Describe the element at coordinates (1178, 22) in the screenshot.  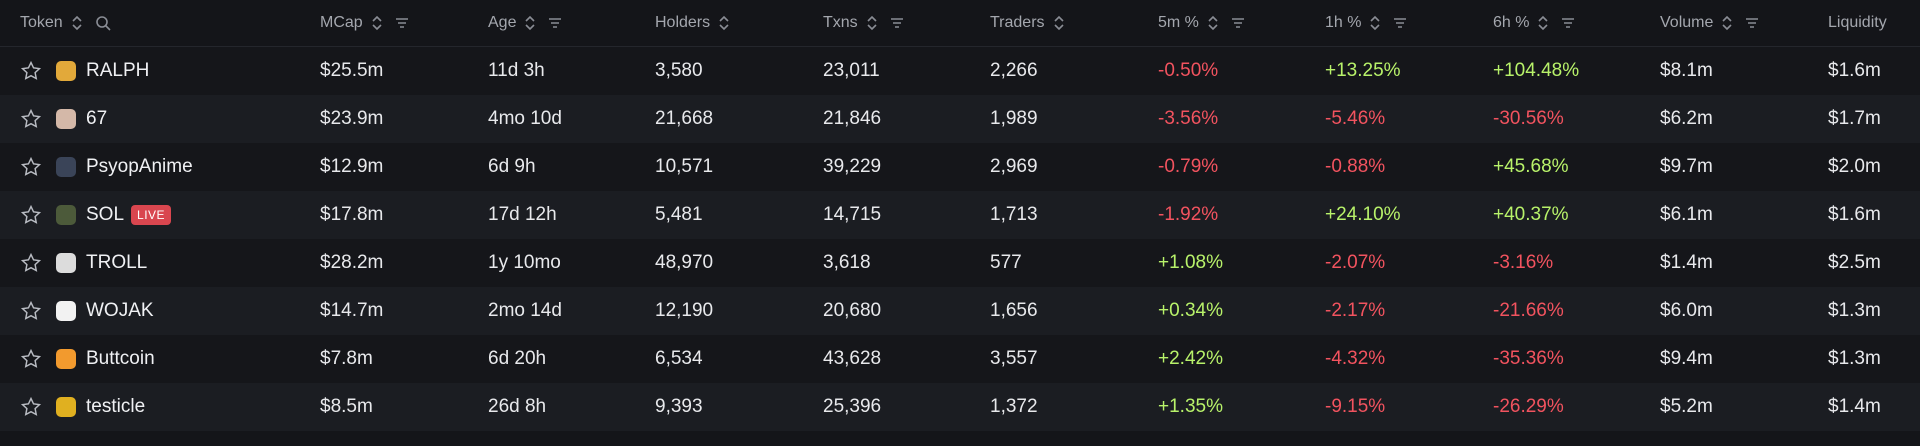
I see `column-5m-label: 5m %` at that location.